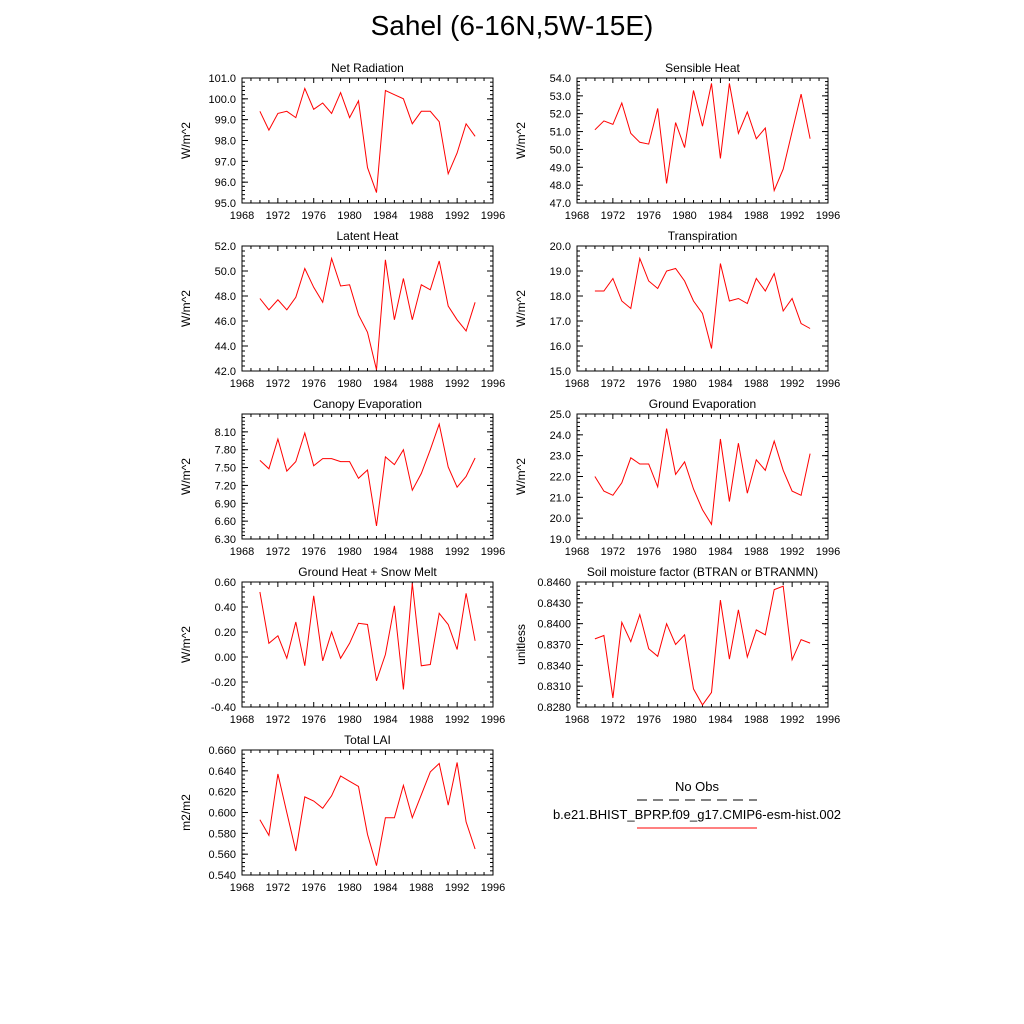  What do you see at coordinates (560, 519) in the screenshot?
I see `y-tick-label: 20.0` at bounding box center [560, 519].